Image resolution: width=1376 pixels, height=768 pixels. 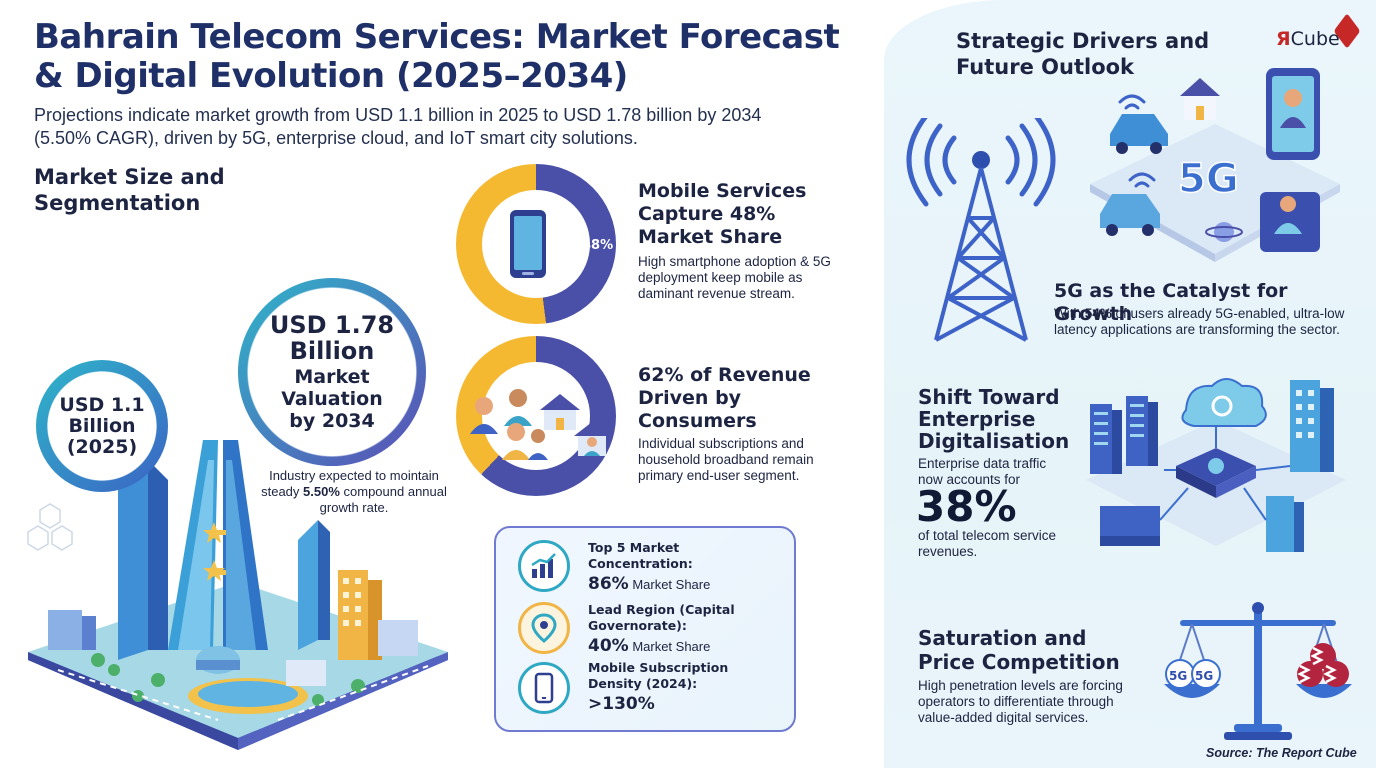 I want to click on 5g-badge-text: 5G, so click(x=1208, y=179).